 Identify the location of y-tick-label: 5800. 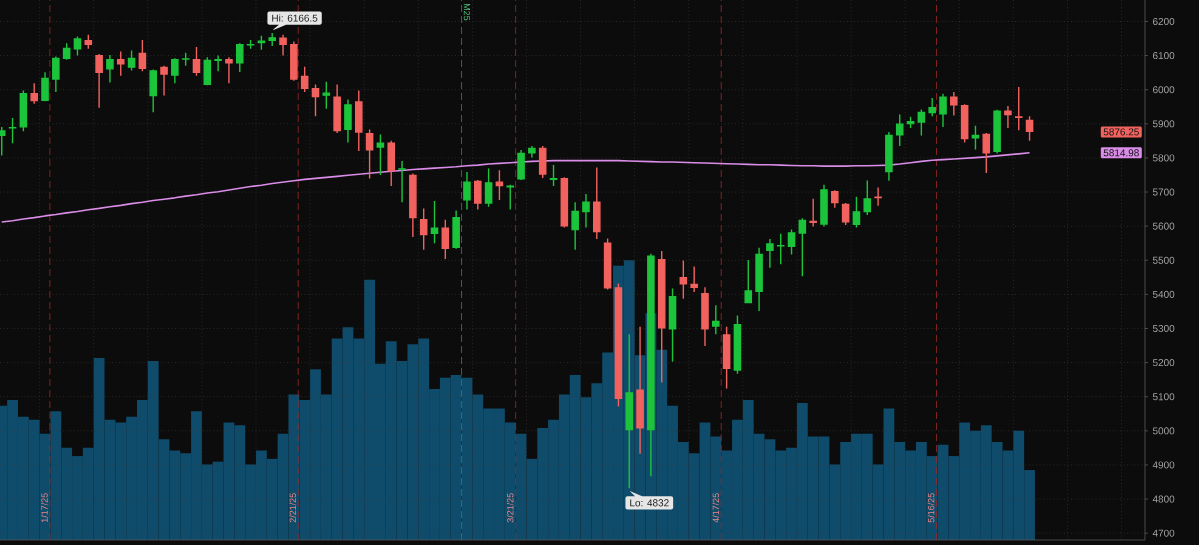
(1163, 158).